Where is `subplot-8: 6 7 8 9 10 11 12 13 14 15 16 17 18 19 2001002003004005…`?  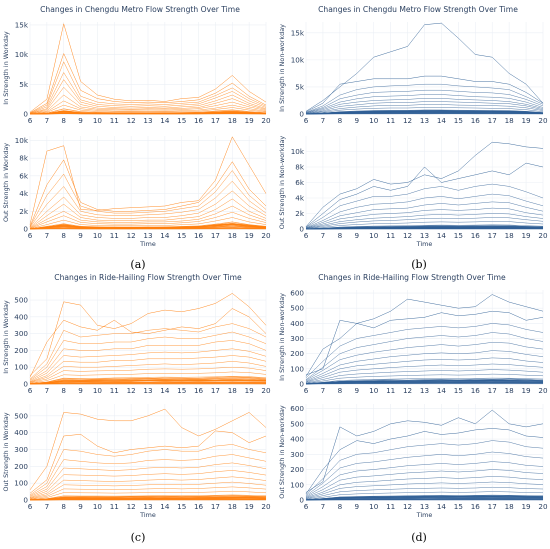 subplot-8: 6 7 8 9 10 11 12 13 14 15 16 17 18 19 2001002003004005… is located at coordinates (413, 461).